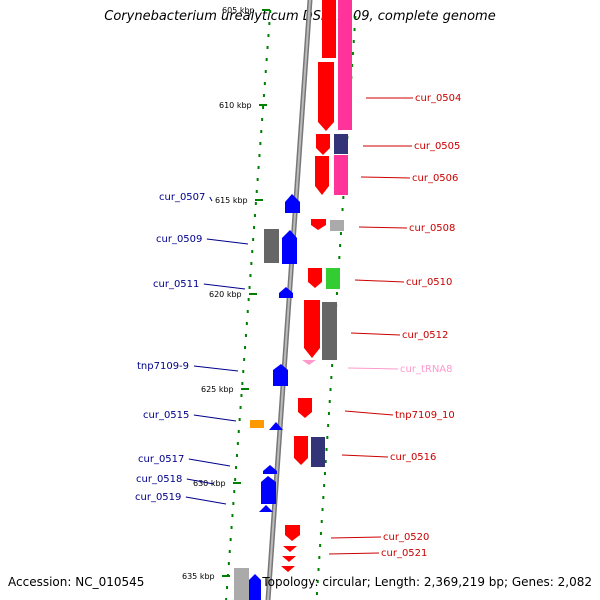 This screenshot has height=600, width=600. What do you see at coordinates (425, 335) in the screenshot?
I see `gene-label-cur_0512: cur_0512` at bounding box center [425, 335].